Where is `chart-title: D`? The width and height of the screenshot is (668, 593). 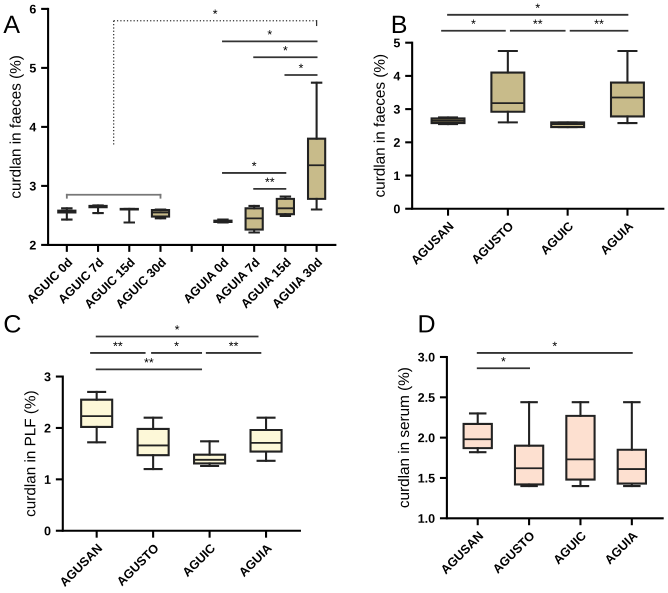 chart-title: D is located at coordinates (427, 323).